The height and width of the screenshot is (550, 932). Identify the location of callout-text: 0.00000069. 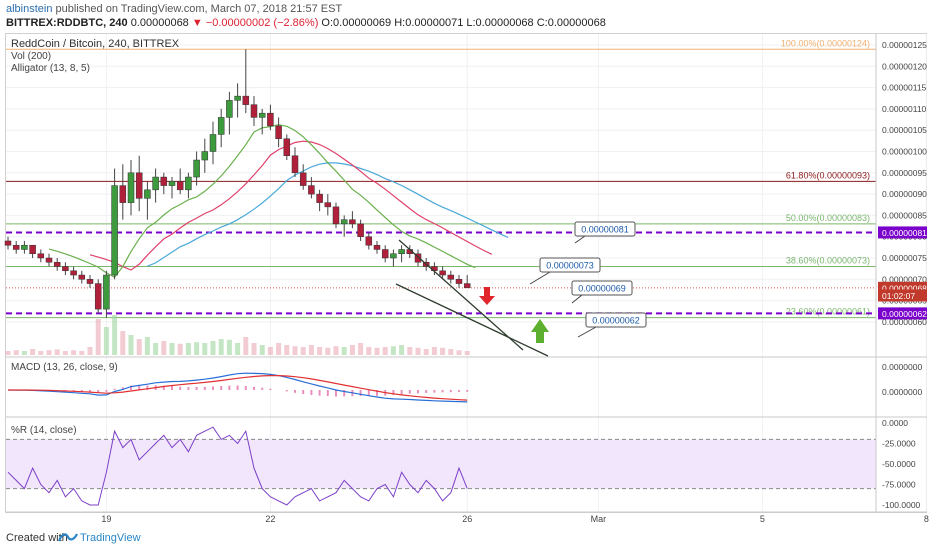
(602, 289).